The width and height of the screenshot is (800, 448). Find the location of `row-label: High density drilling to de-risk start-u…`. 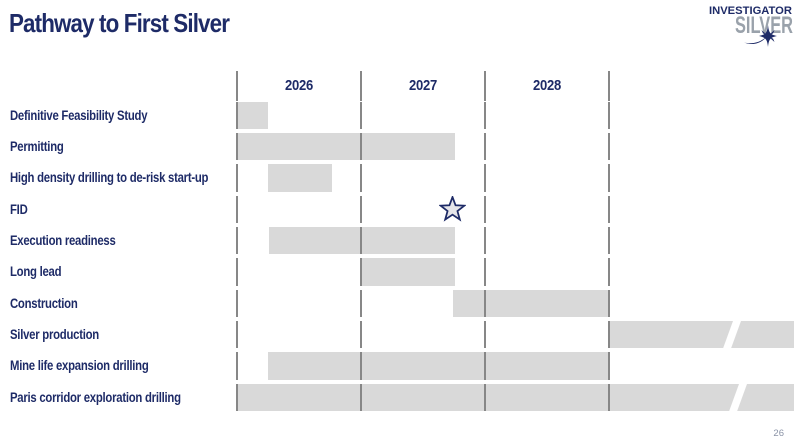

row-label: High density drilling to de-risk start-u… is located at coordinates (109, 178).